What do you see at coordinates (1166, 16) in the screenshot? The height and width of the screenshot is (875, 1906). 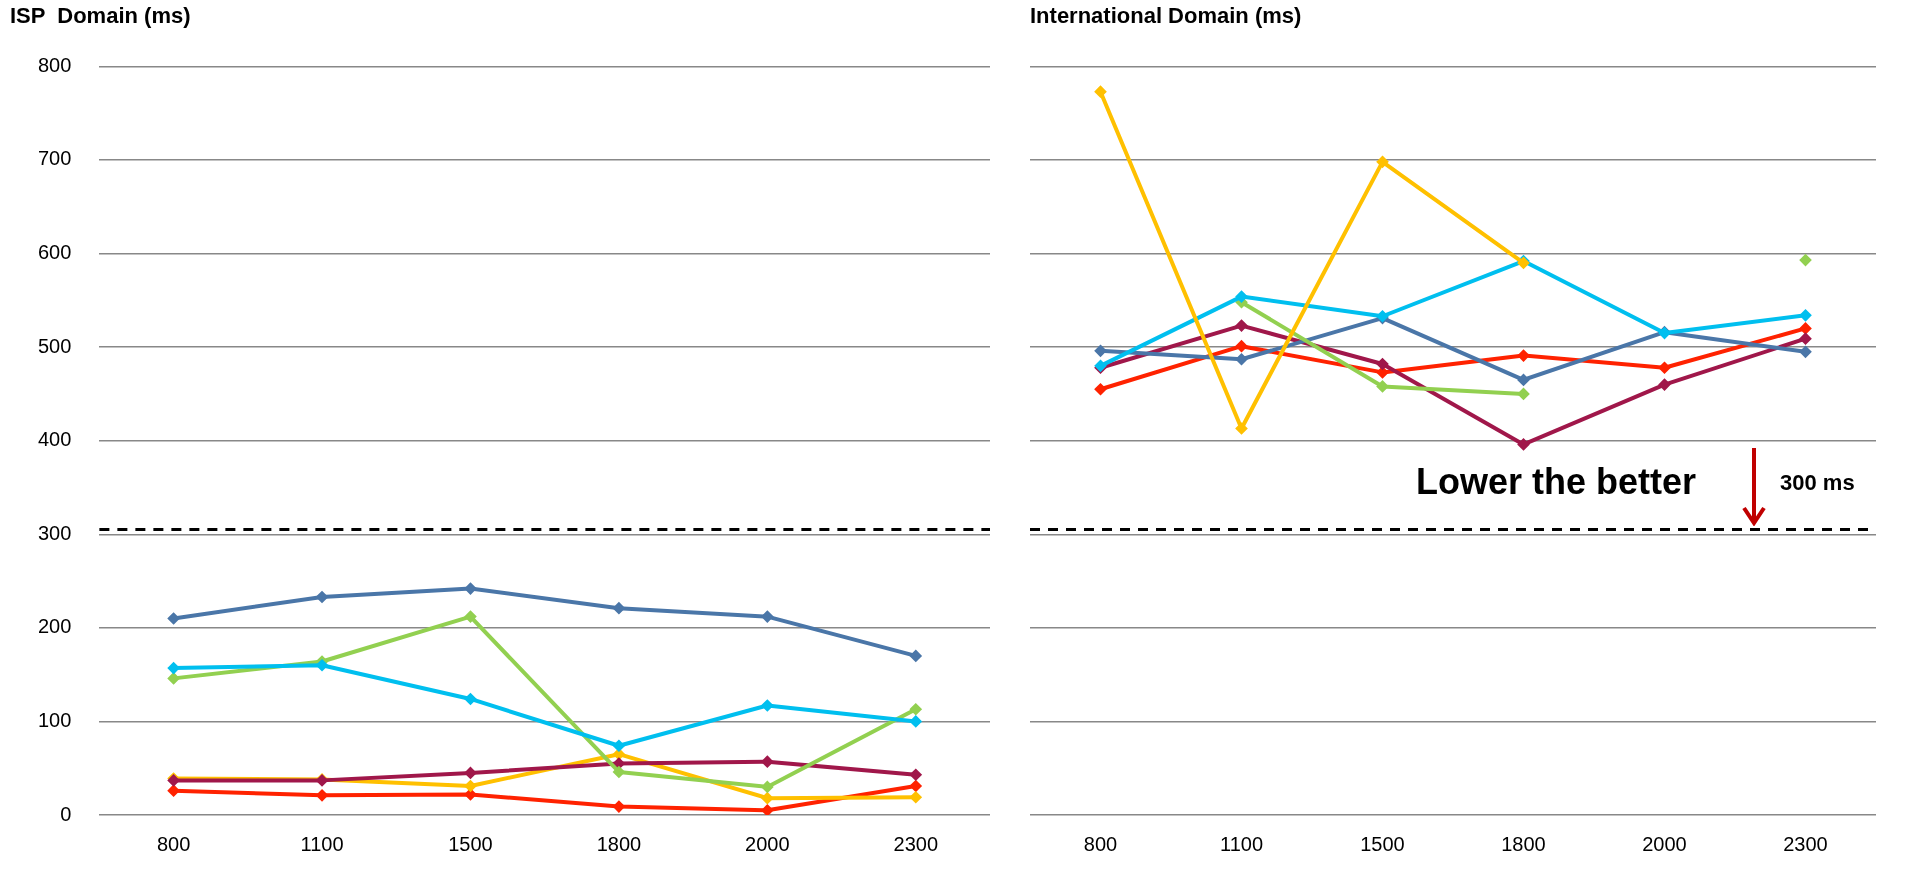 I see `chart-title: International Domain (ms)` at bounding box center [1166, 16].